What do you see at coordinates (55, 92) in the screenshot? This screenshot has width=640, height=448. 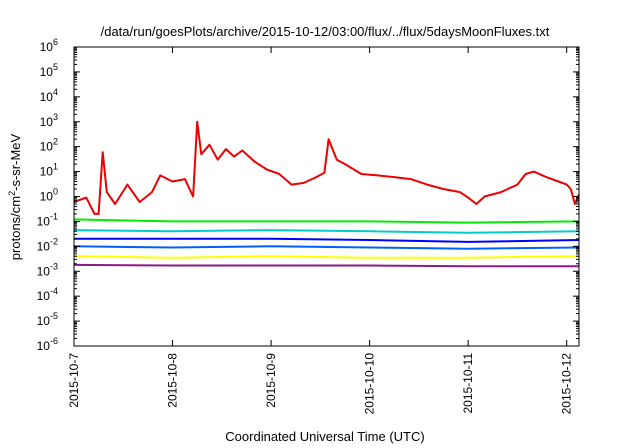 I see `y-tick-exp: 4` at bounding box center [55, 92].